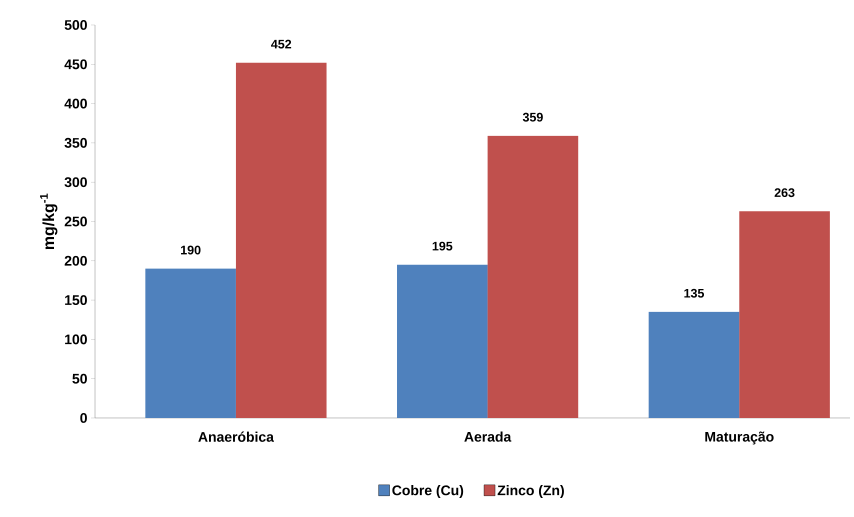 The image size is (854, 517). I want to click on y-tick-label: 350, so click(75, 143).